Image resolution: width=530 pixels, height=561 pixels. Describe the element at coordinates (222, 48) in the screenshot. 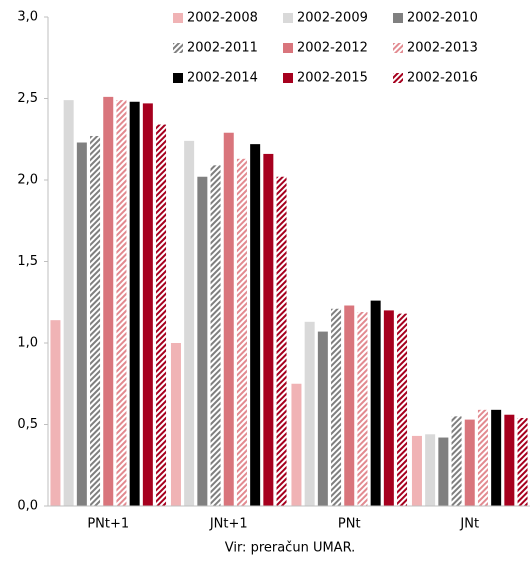

I see `legend-label: 2002-2011` at that location.